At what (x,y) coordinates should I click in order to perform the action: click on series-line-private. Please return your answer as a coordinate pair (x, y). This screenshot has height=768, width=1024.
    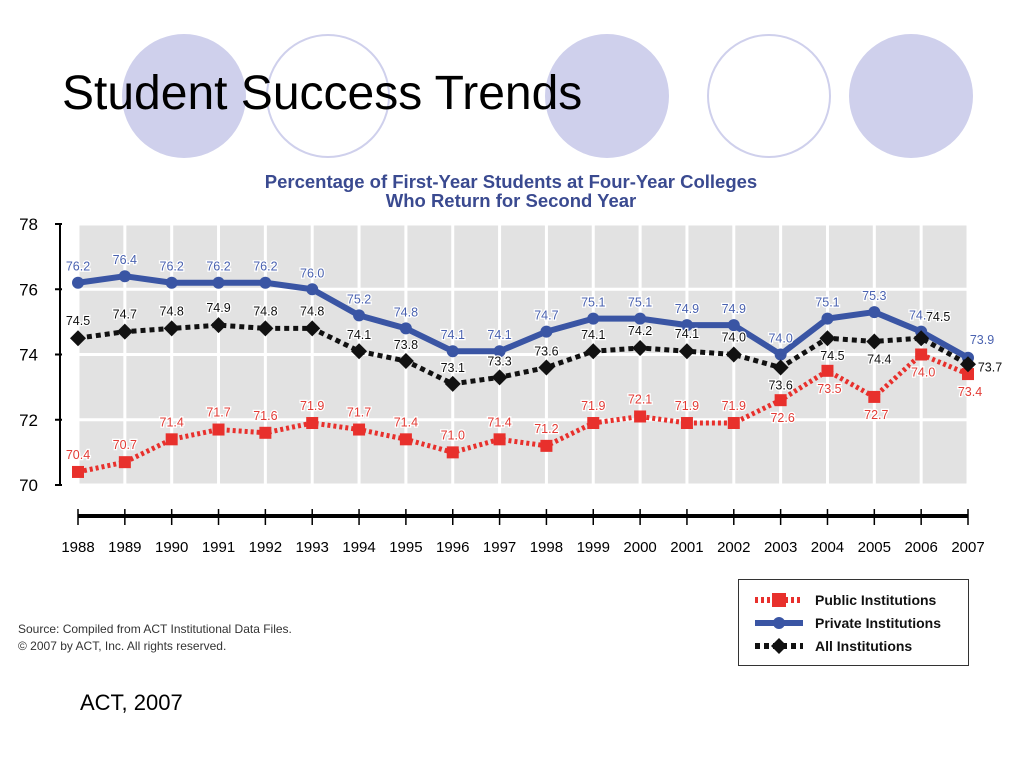
    Looking at the image, I should click on (523, 317).